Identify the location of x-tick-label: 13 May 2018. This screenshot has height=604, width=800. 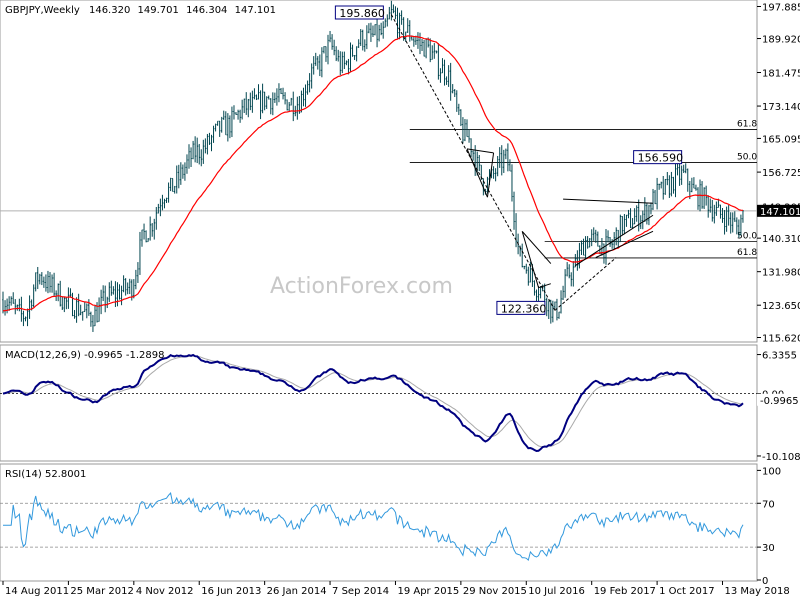
(757, 591).